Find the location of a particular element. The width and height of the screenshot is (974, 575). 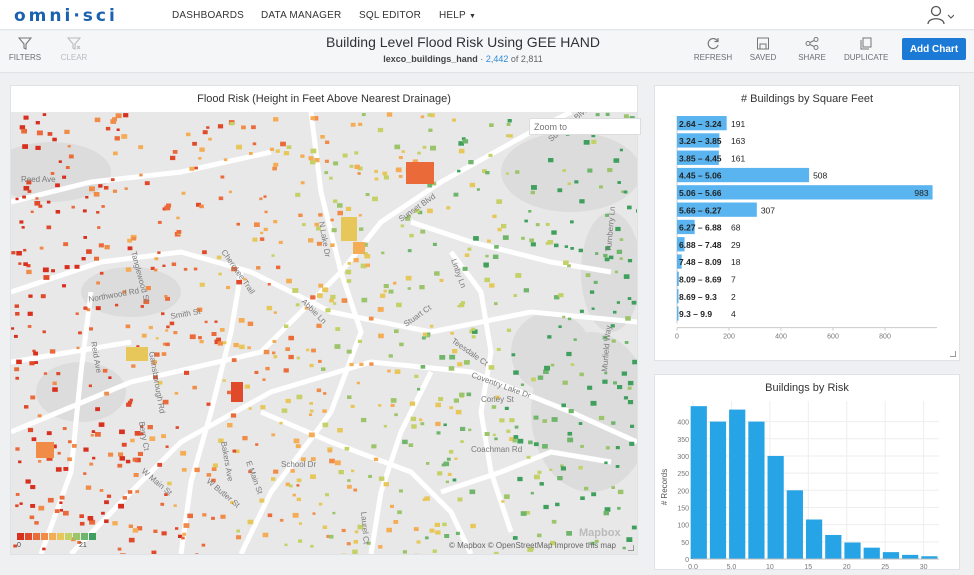

refresh-button: REFRESH is located at coordinates (713, 49).